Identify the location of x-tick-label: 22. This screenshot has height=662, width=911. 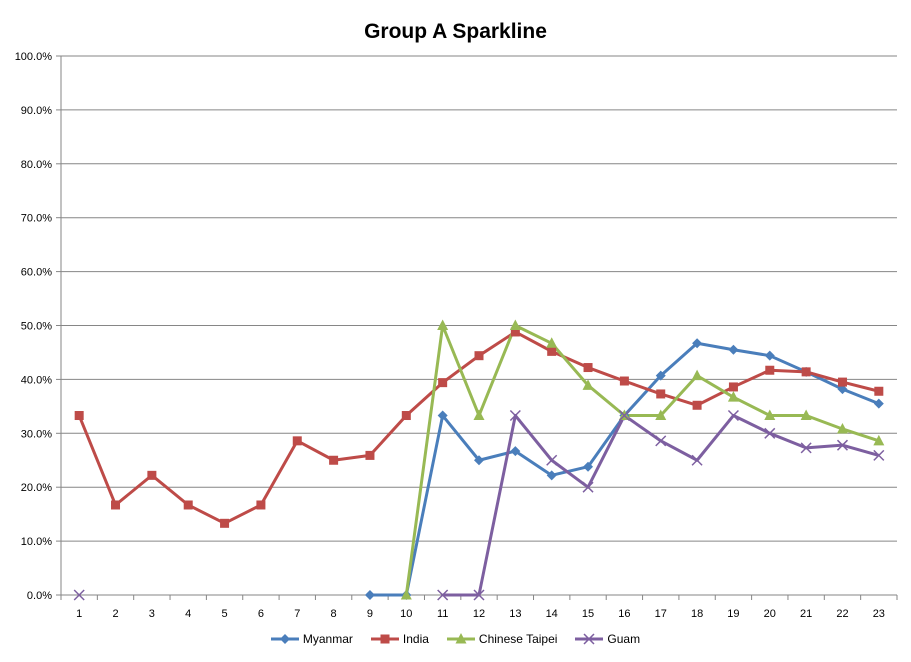
(842, 614).